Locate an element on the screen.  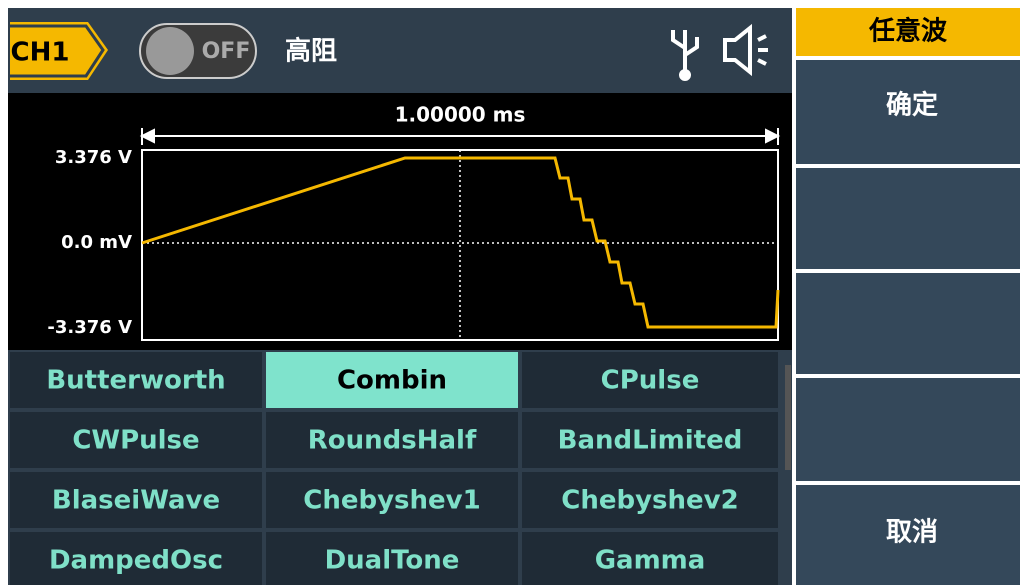
waveform-label: Chebyshev2 is located at coordinates (649, 501).